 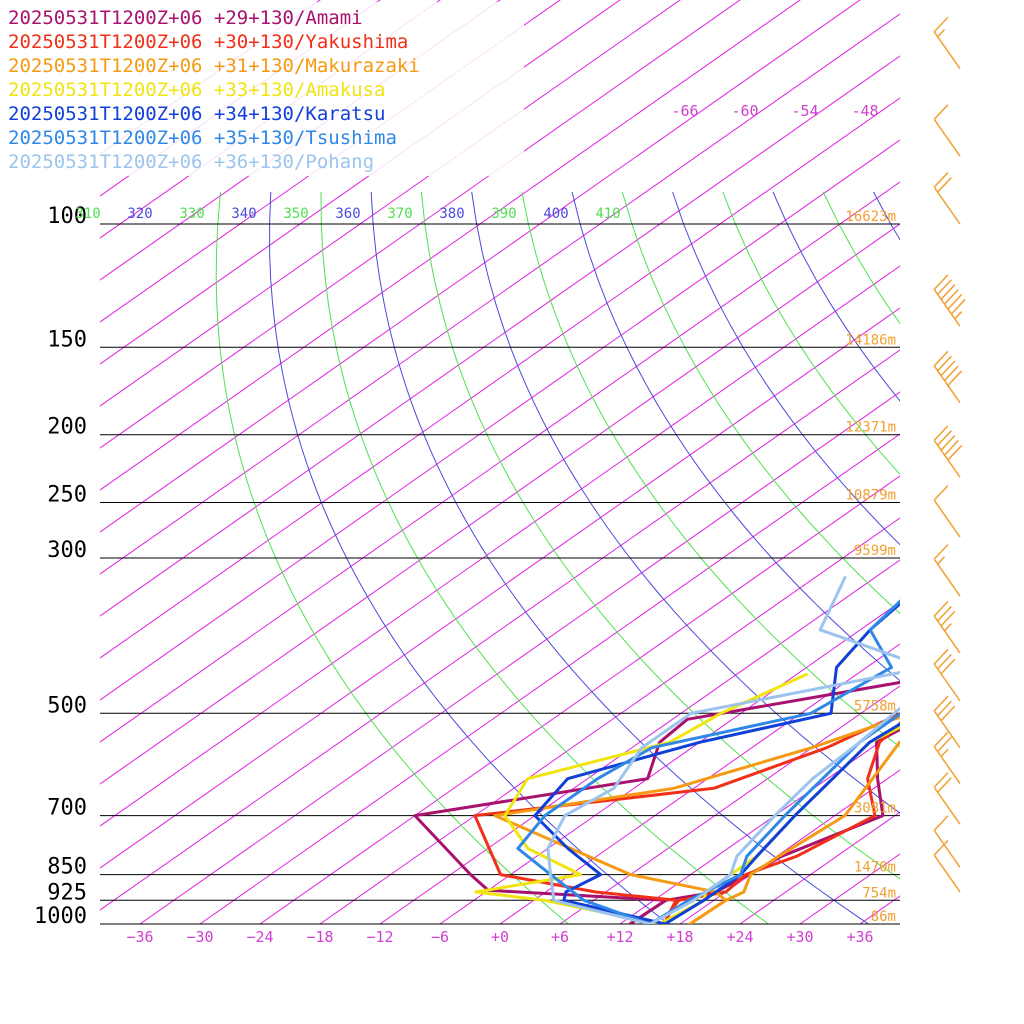 What do you see at coordinates (139, 214) in the screenshot?
I see `theta-label: 320` at bounding box center [139, 214].